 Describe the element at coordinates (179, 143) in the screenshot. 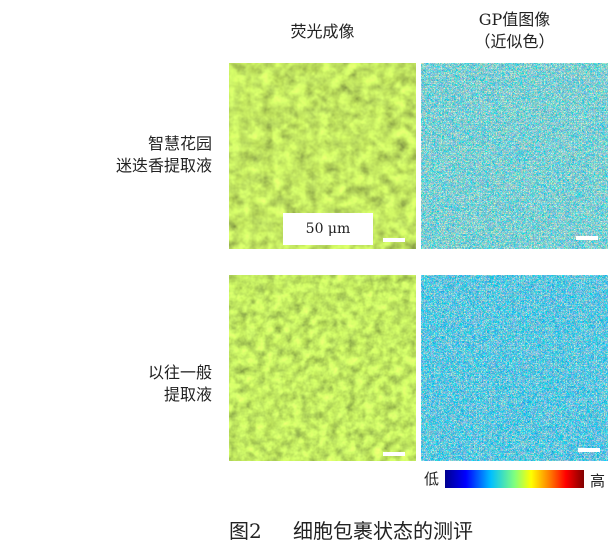

I see `row-label-1-line1: 智慧花园` at that location.